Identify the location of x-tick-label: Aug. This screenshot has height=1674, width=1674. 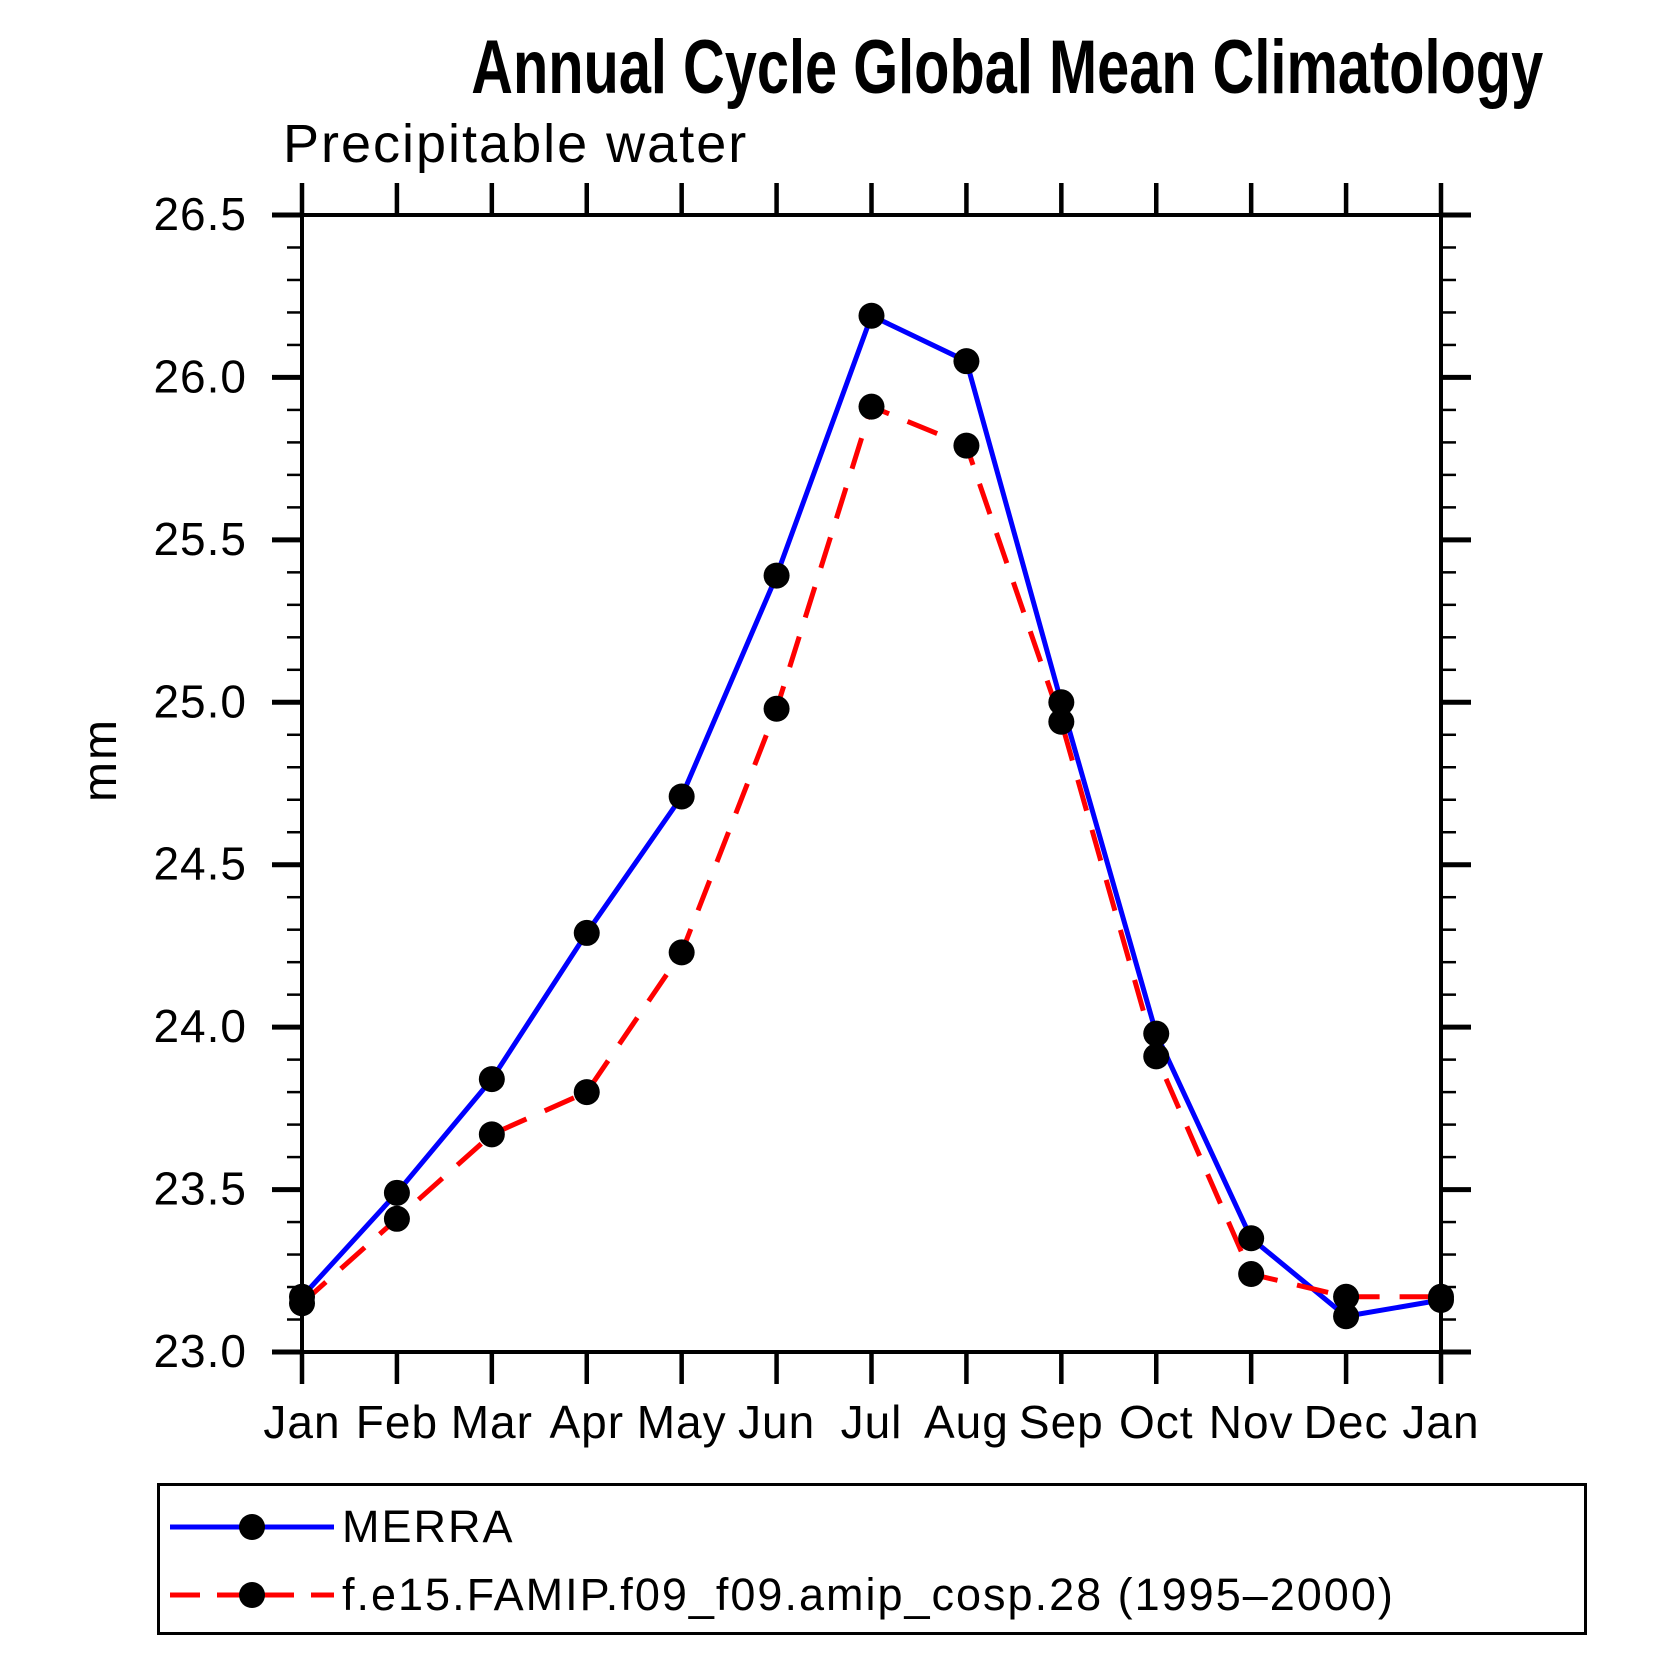
(966, 1422).